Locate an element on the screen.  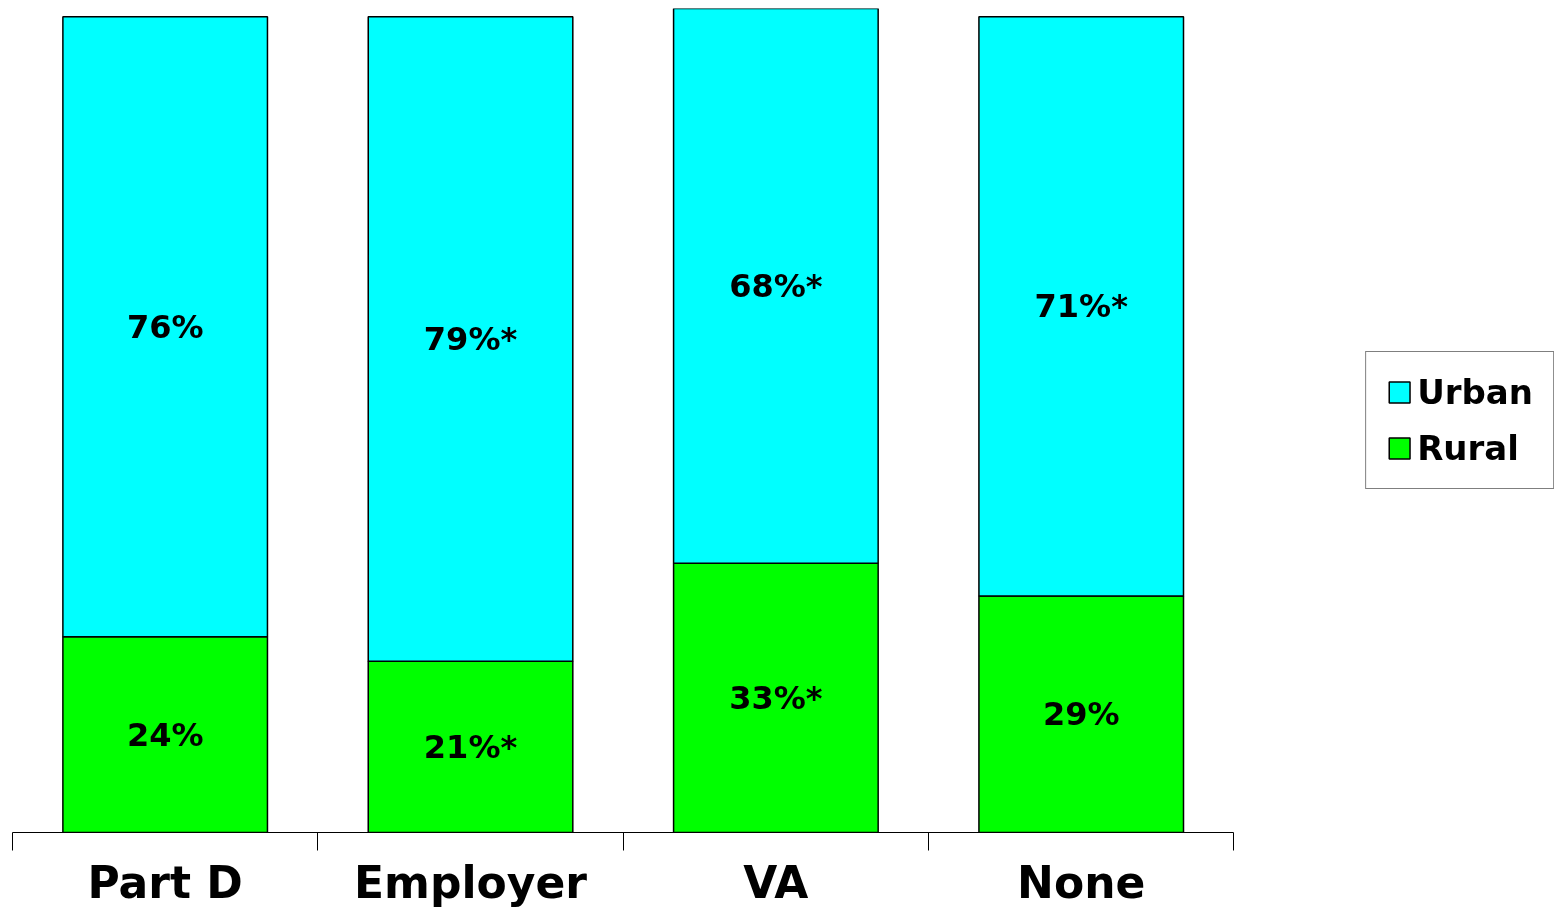
data-label: 21%* is located at coordinates (470, 746).